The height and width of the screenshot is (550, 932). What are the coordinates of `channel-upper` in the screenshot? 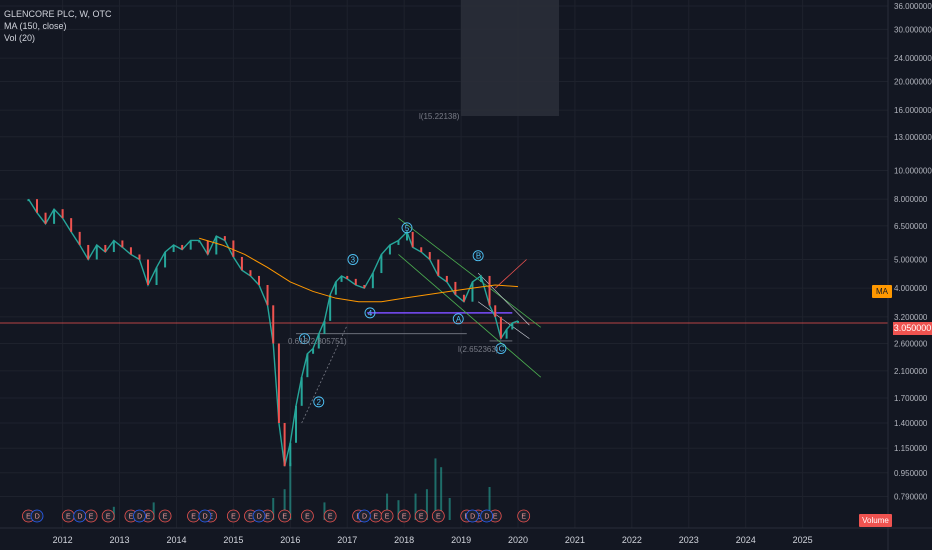 It's located at (470, 272).